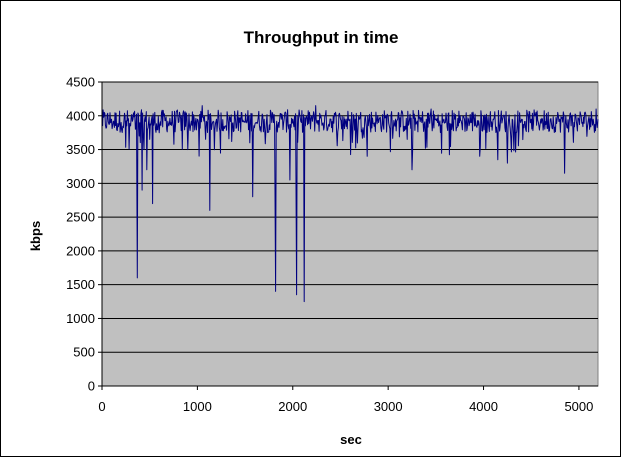 The width and height of the screenshot is (621, 462). What do you see at coordinates (483, 406) in the screenshot?
I see `x-tick-label: 4000` at bounding box center [483, 406].